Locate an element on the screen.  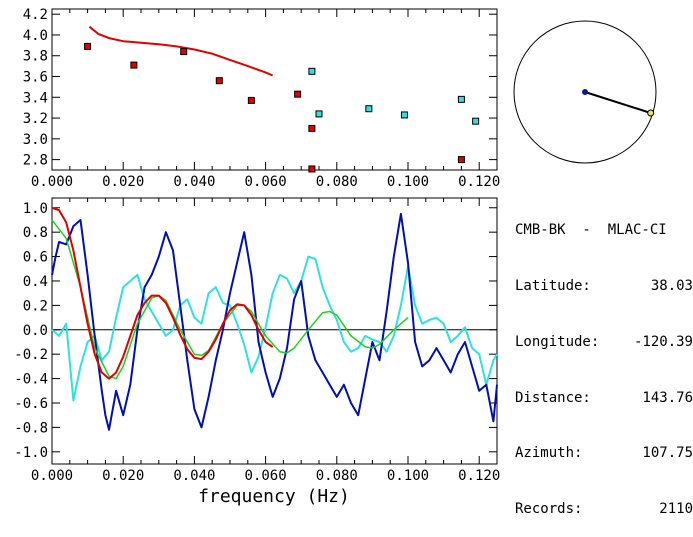
y-tick-label: -0.6 is located at coordinates (31, 404).